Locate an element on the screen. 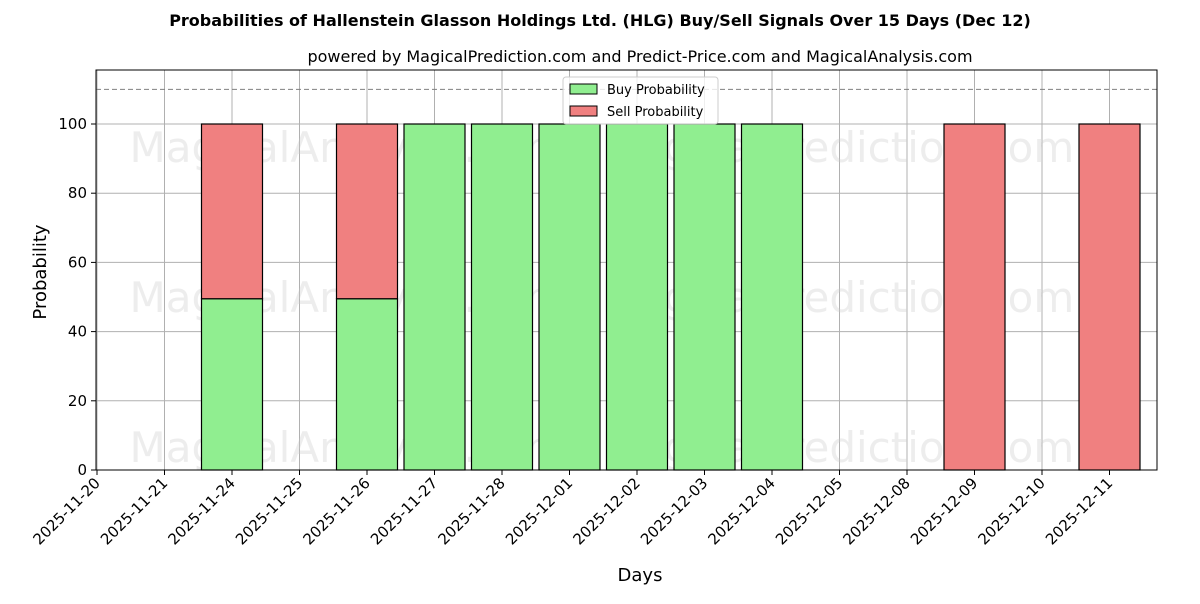 This screenshot has height=604, width=1200. x-tick-label: 2025-11-24 is located at coordinates (201, 511).